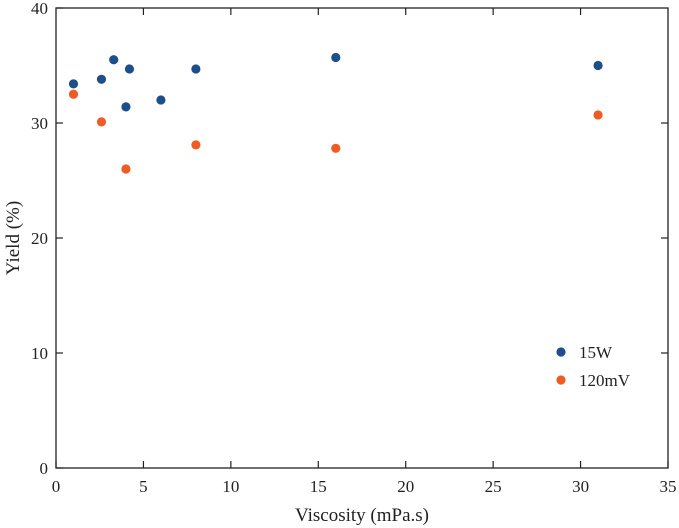  Describe the element at coordinates (605, 380) in the screenshot. I see `legend-label: 120mV` at that location.